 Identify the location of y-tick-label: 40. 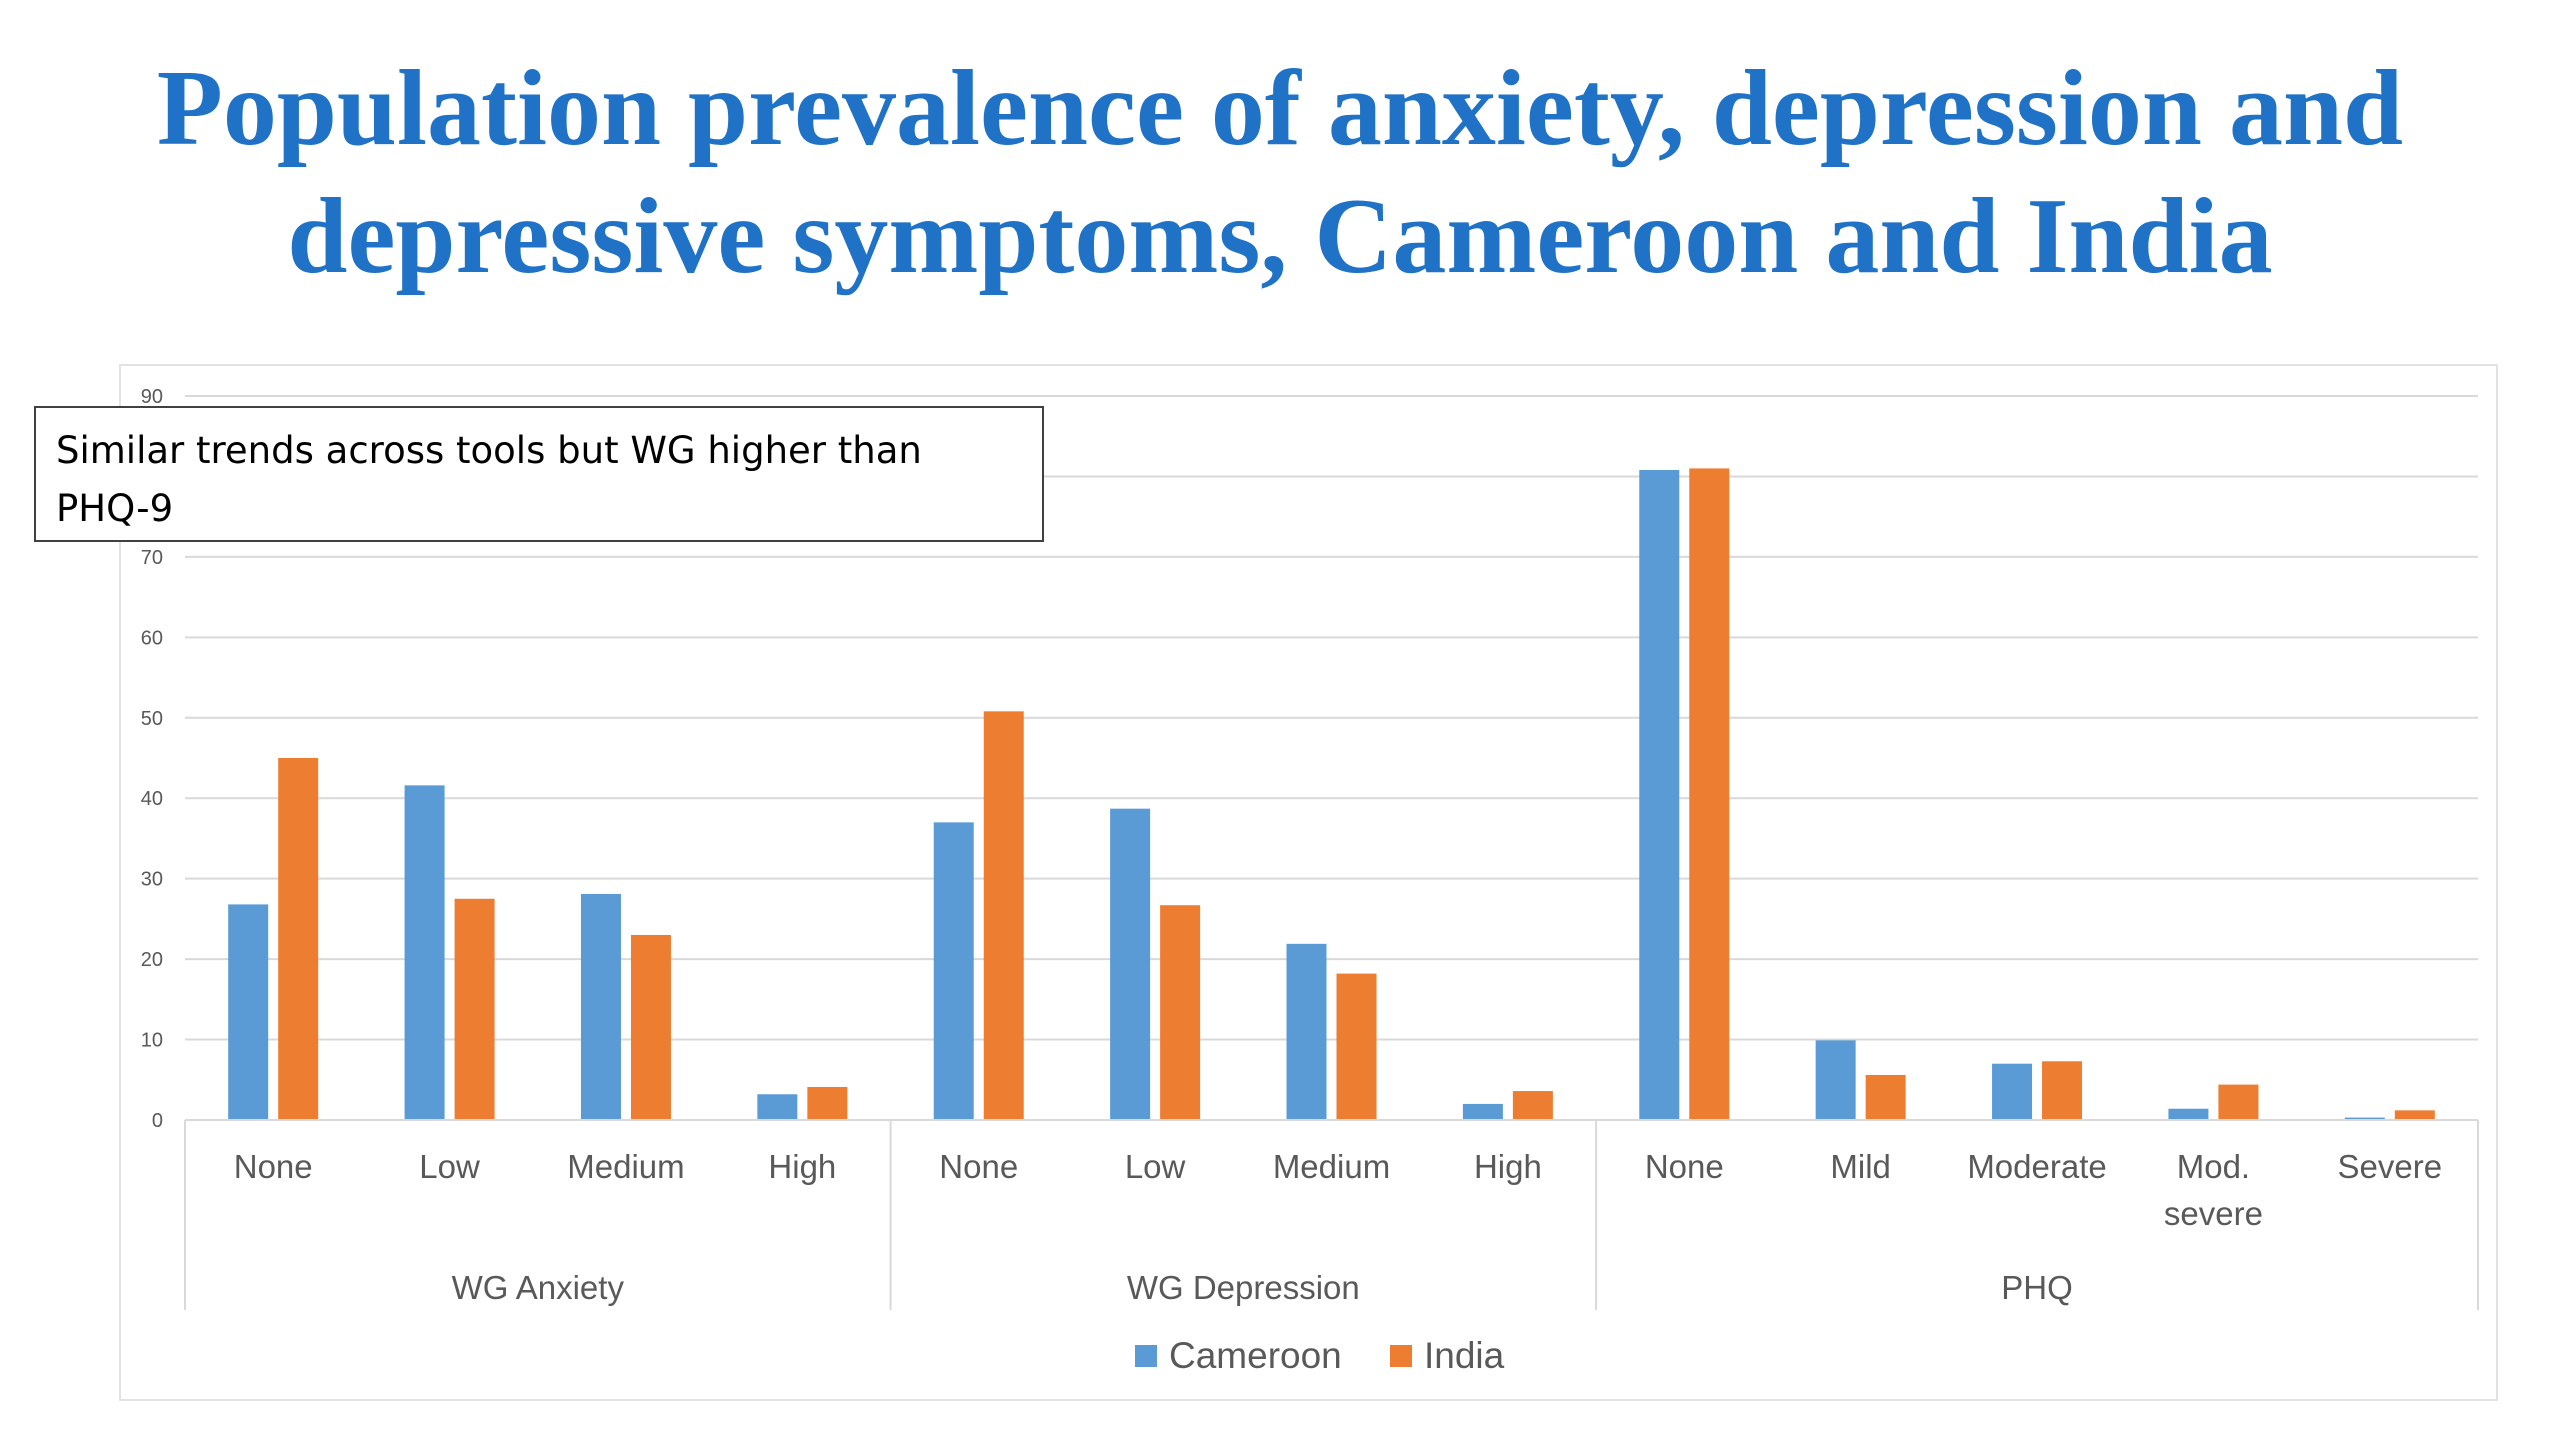
(152, 799).